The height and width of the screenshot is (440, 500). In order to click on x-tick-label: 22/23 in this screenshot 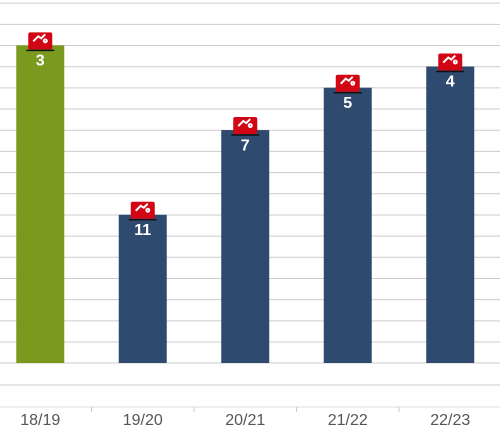, I will do `click(450, 420)`.